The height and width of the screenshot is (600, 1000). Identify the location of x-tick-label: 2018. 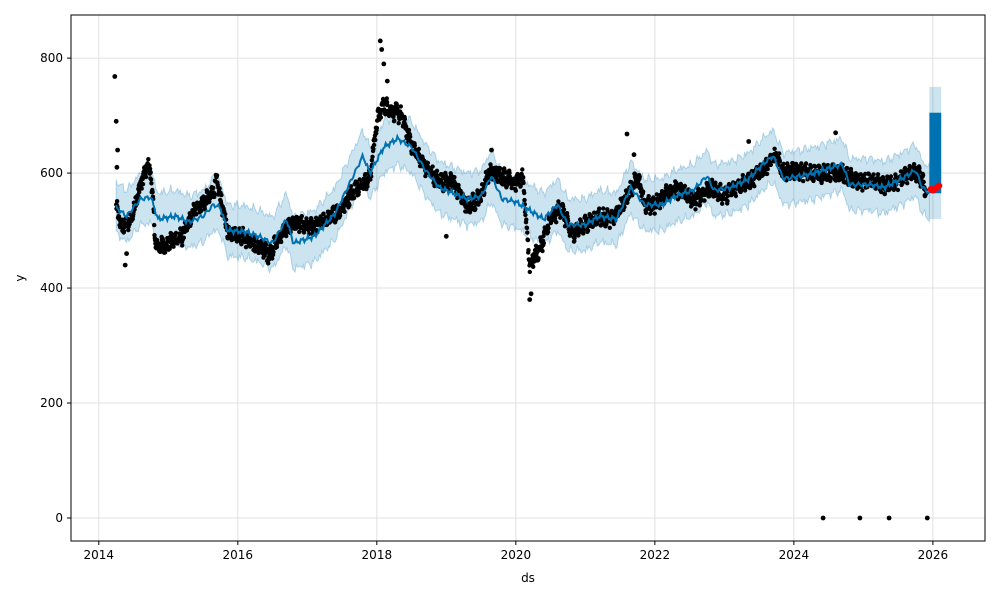
(377, 555).